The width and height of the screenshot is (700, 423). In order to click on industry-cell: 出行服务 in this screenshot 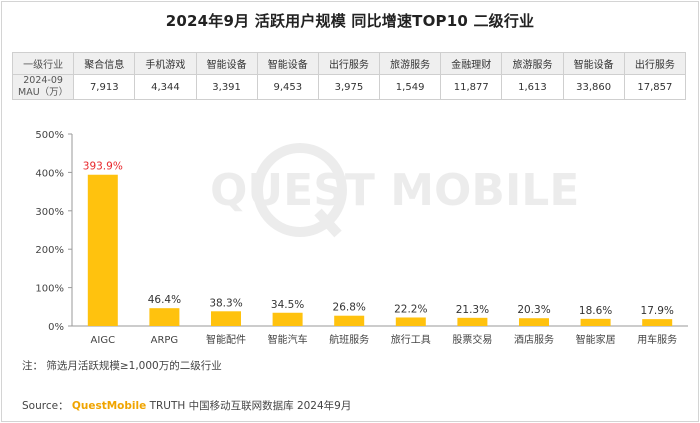, I will do `click(655, 63)`.